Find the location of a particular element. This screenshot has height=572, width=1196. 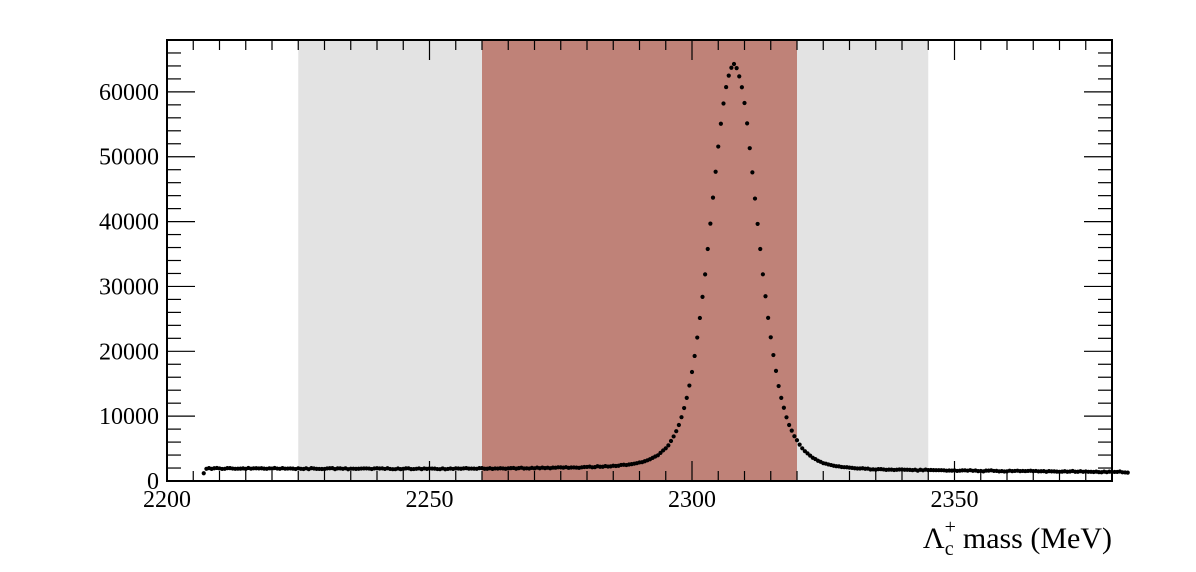

x-tick-label: 2350 is located at coordinates (955, 500).